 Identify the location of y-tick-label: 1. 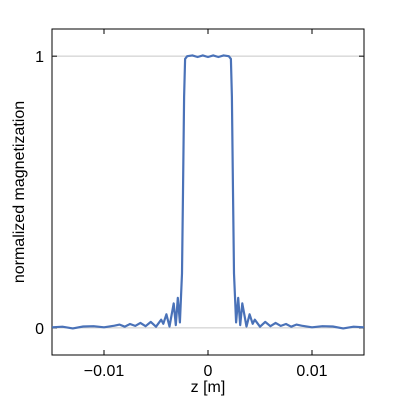
(39, 57).